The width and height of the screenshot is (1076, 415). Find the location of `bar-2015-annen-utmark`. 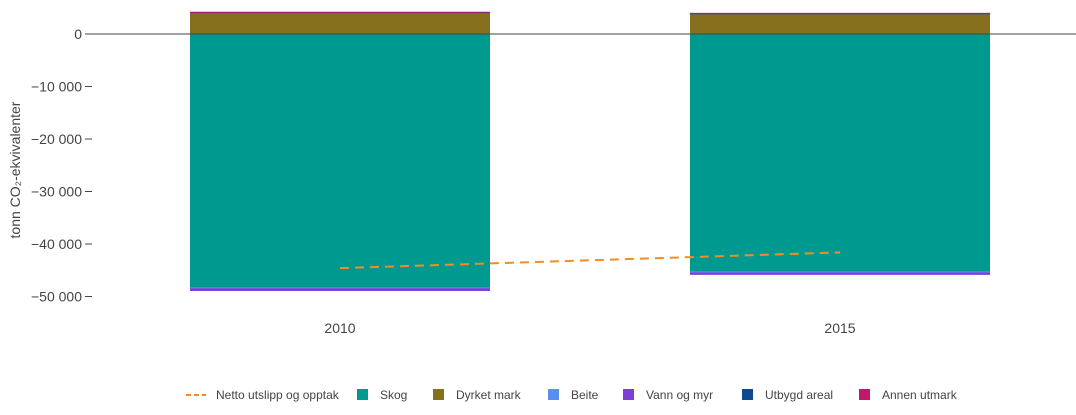

bar-2015-annen-utmark is located at coordinates (840, 13).